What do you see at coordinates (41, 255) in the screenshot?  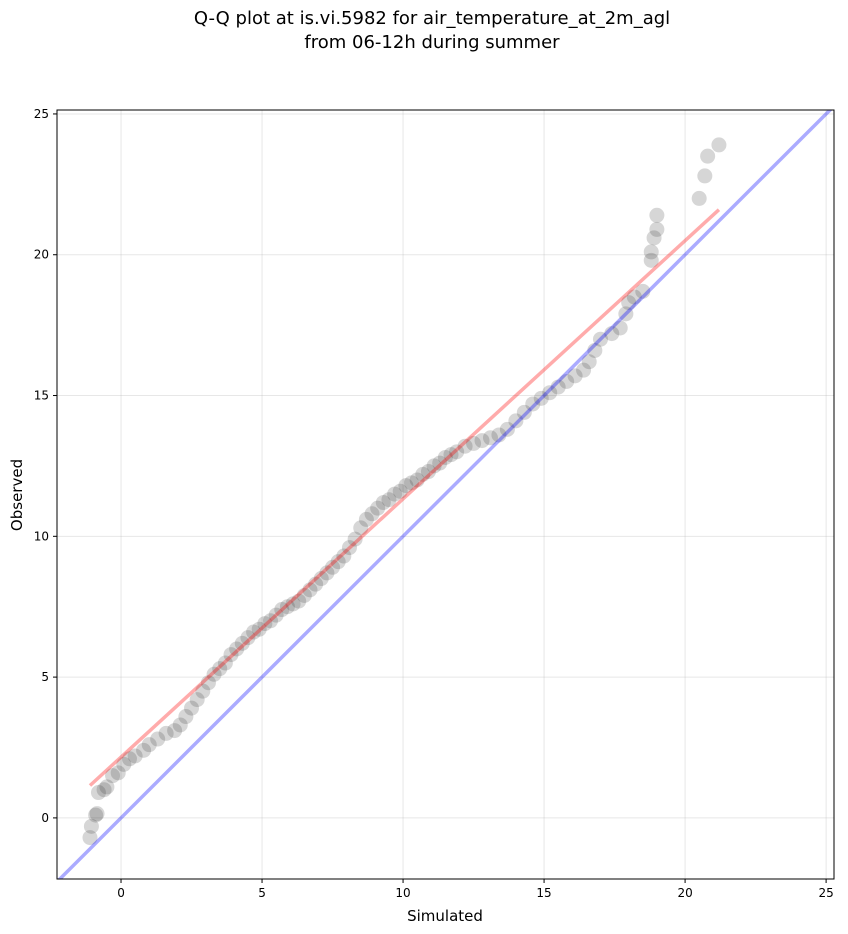 I see `y-tick-label: 20` at bounding box center [41, 255].